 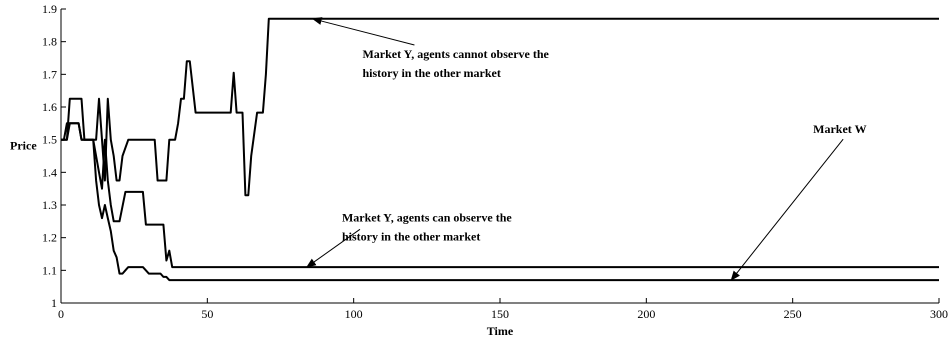 What do you see at coordinates (49, 172) in the screenshot?
I see `y-tick-label: 1.4` at bounding box center [49, 172].